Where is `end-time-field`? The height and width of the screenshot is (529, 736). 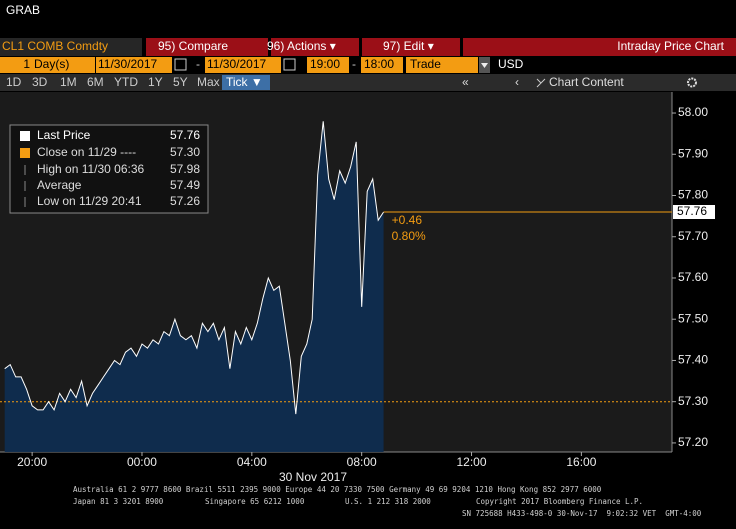 end-time-field is located at coordinates (382, 65).